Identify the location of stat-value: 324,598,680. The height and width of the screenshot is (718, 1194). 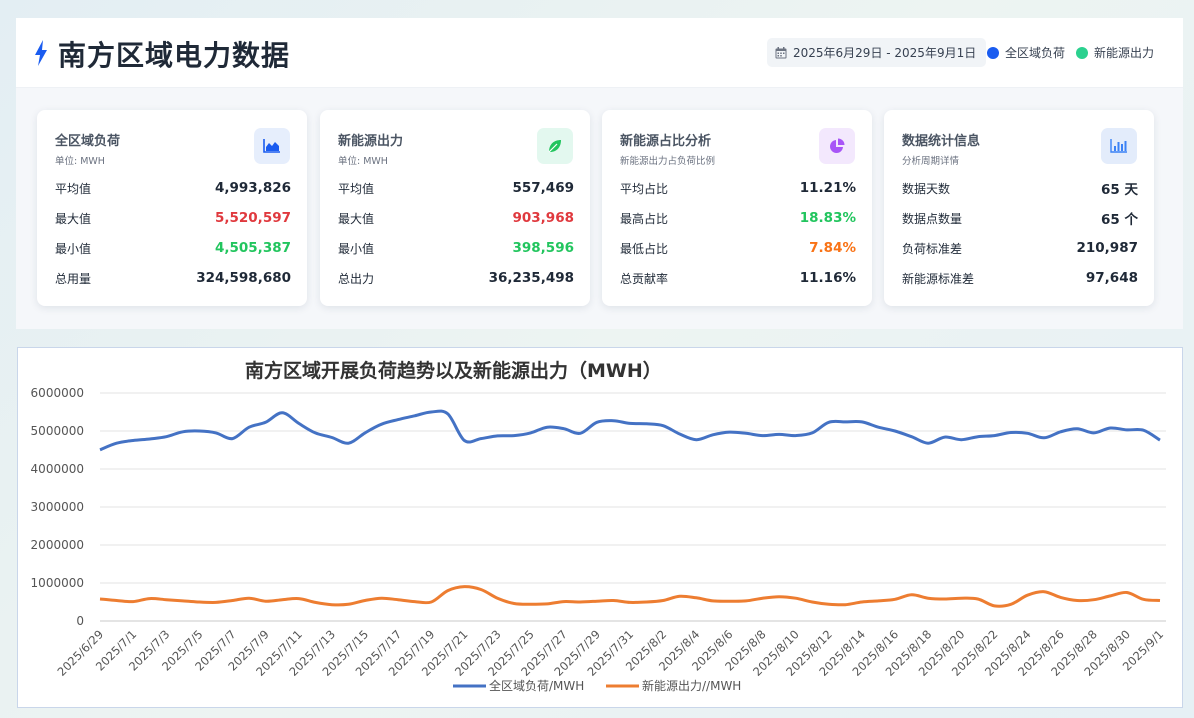
(243, 278).